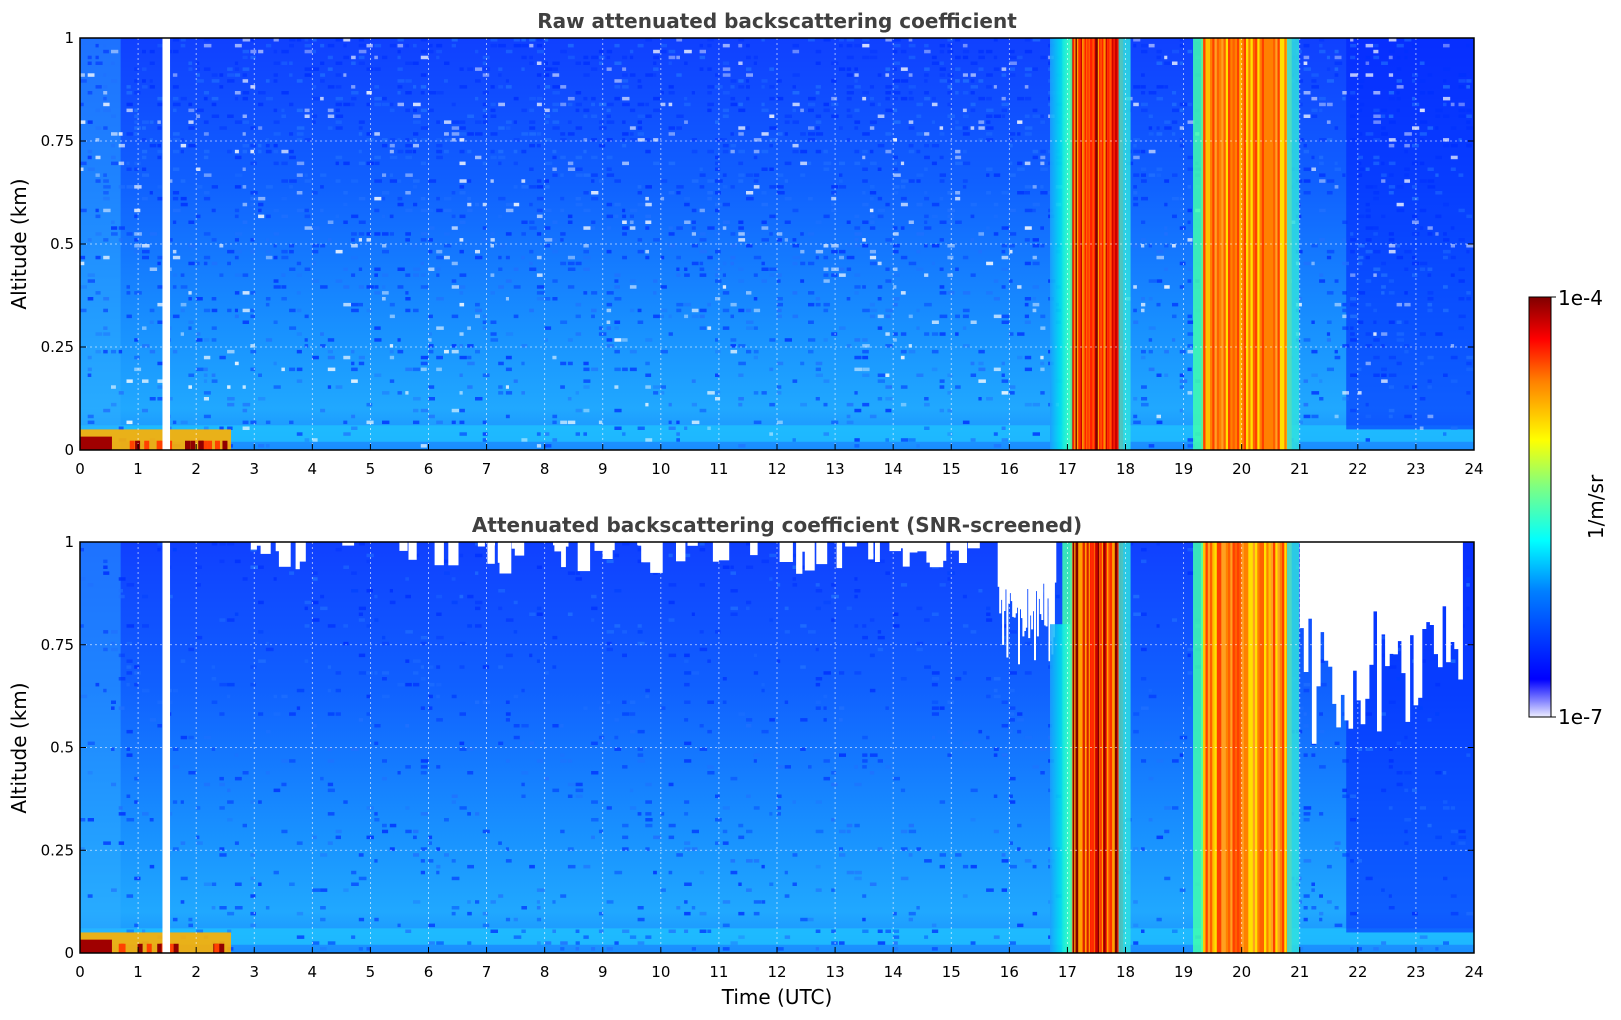 Image resolution: width=1621 pixels, height=1020 pixels. Describe the element at coordinates (1596, 506) in the screenshot. I see `colorbar-label: 1/m/sr` at that location.